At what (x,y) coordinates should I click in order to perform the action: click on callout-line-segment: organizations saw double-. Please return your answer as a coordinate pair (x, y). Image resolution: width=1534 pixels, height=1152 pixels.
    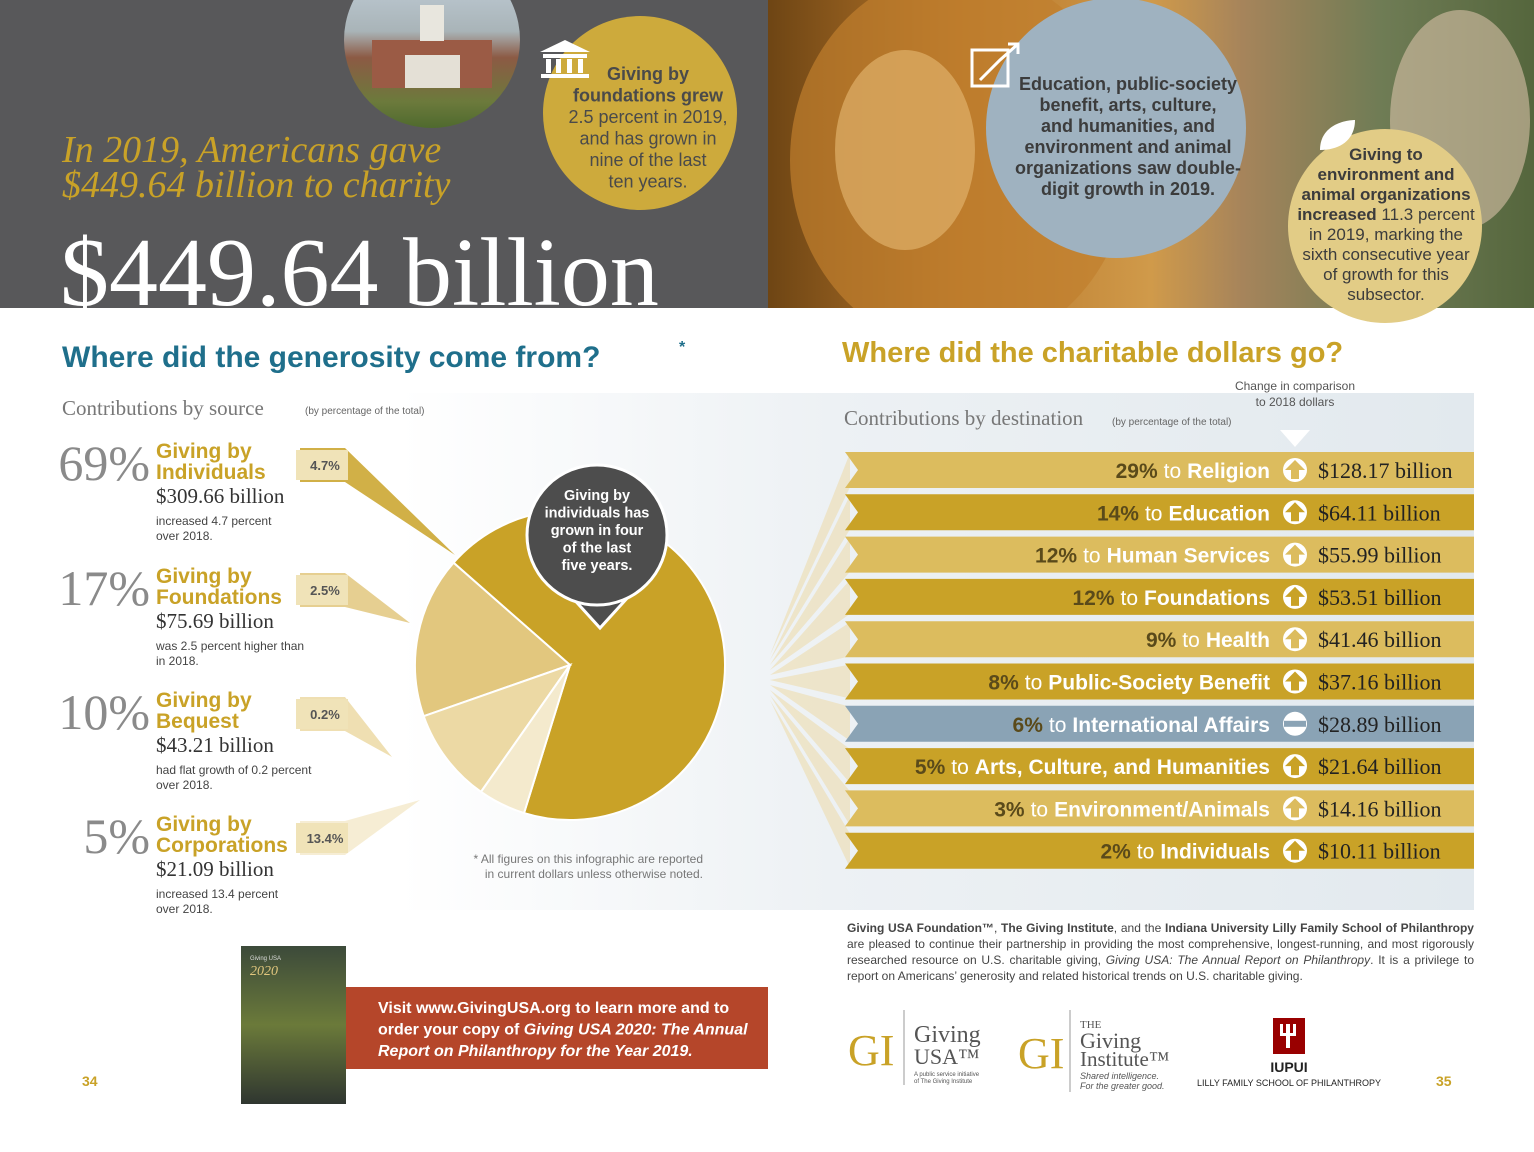
    Looking at the image, I should click on (1128, 168).